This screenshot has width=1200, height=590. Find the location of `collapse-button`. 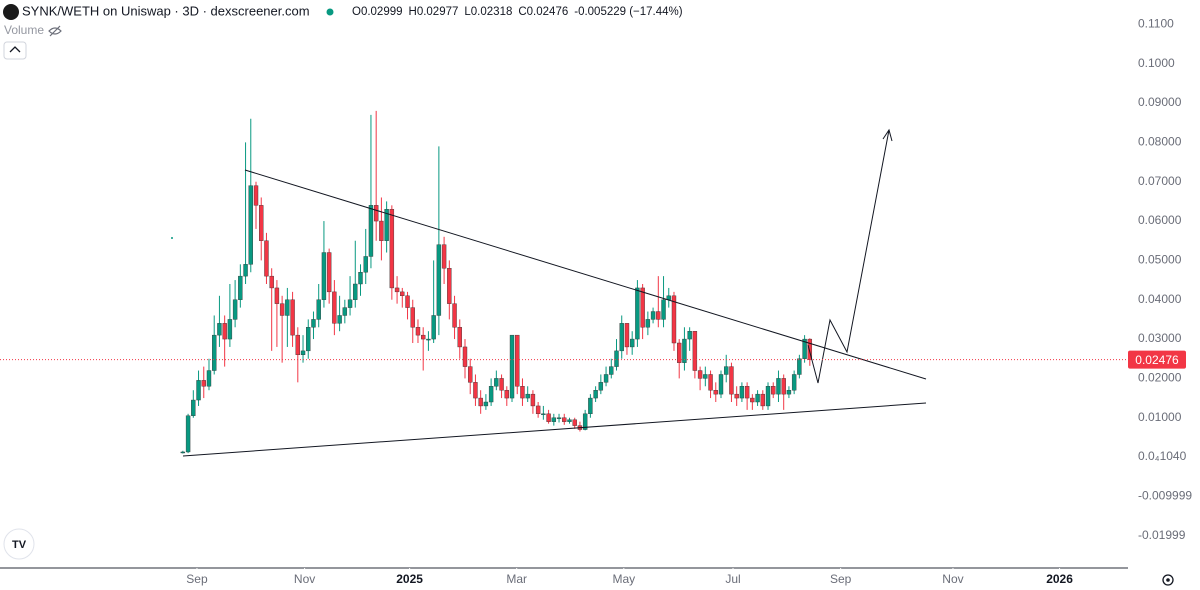

collapse-button is located at coordinates (15, 50).